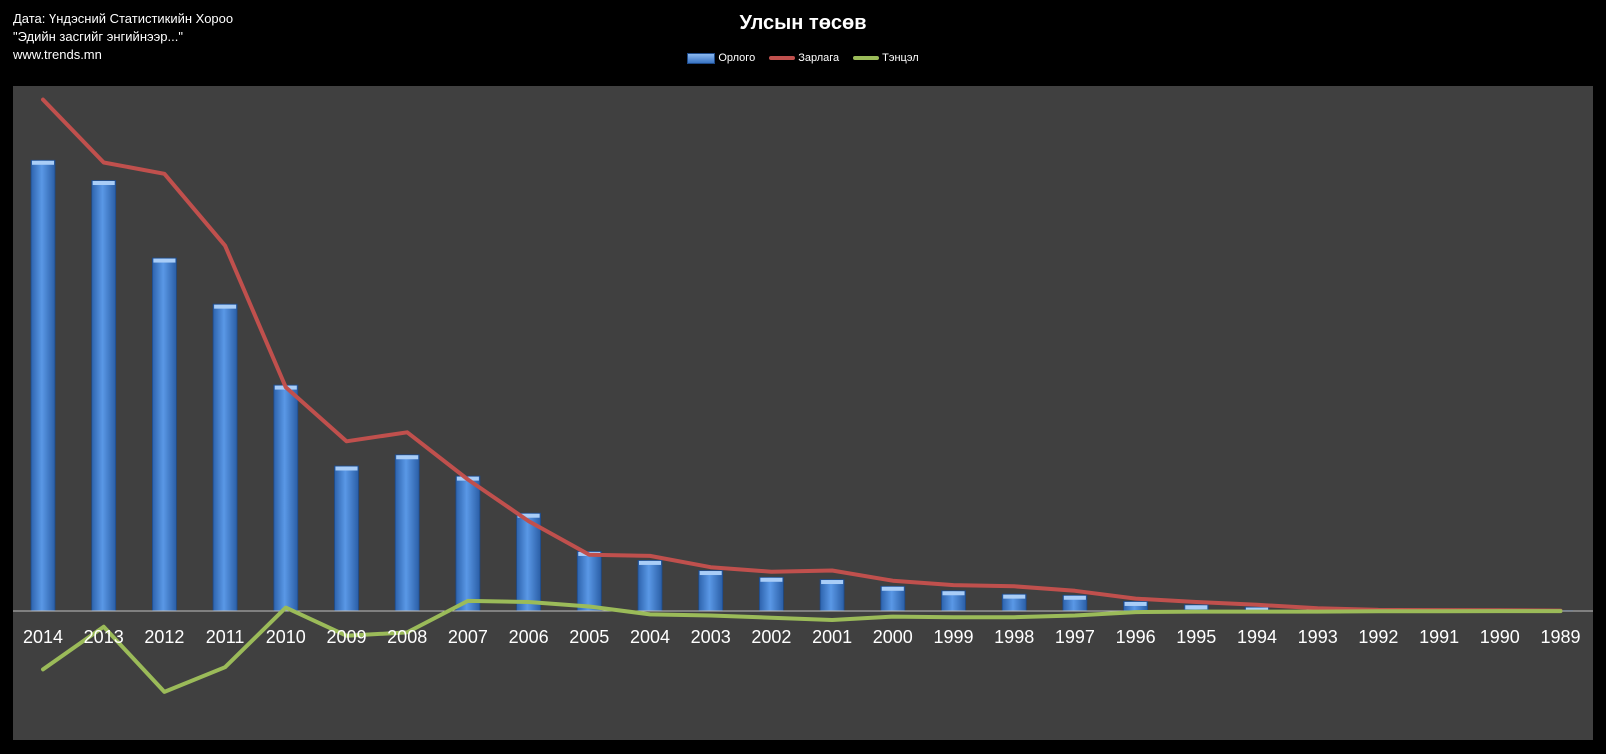 The height and width of the screenshot is (754, 1606). I want to click on bar-highlight-2012, so click(164, 260).